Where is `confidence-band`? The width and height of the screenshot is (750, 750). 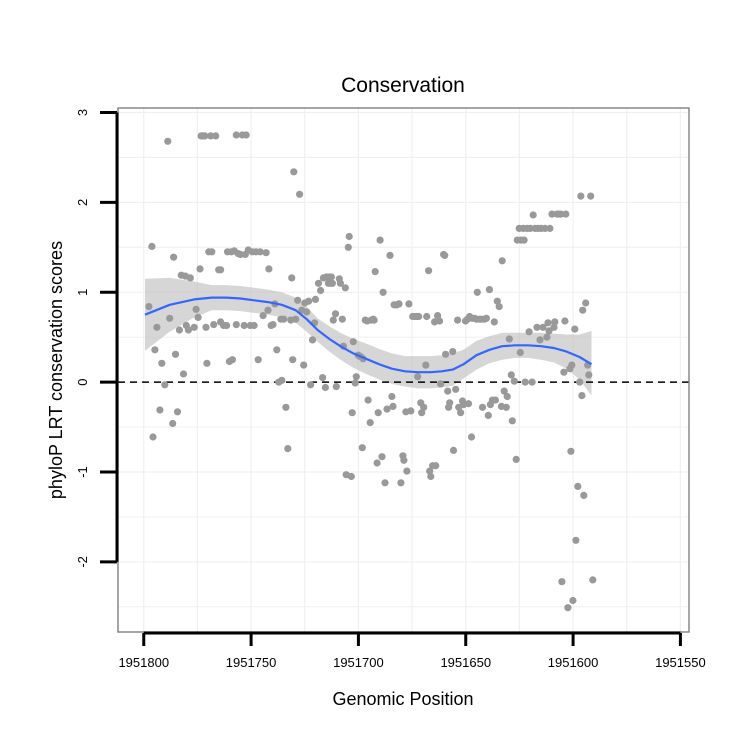
confidence-band is located at coordinates (368, 336).